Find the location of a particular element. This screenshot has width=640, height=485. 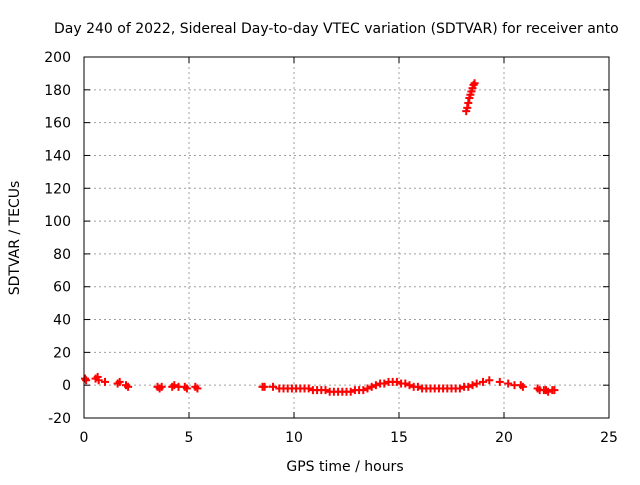

y-tick-label: -20 is located at coordinates (59, 419).